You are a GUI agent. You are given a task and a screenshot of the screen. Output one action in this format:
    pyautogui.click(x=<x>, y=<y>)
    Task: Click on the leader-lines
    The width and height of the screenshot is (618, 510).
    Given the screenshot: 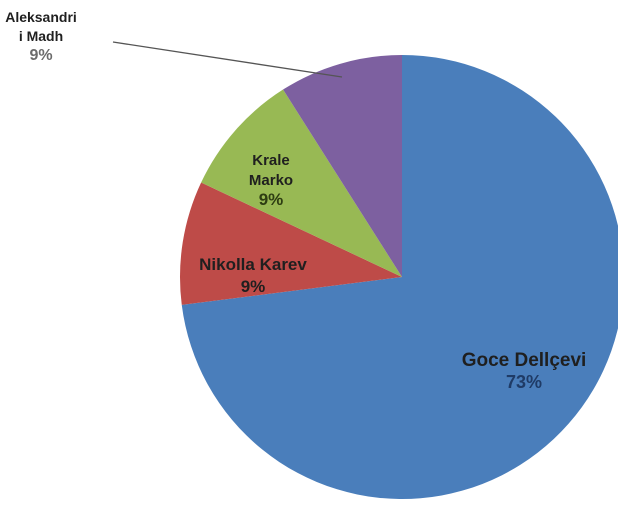 What is the action you would take?
    pyautogui.click(x=227, y=59)
    